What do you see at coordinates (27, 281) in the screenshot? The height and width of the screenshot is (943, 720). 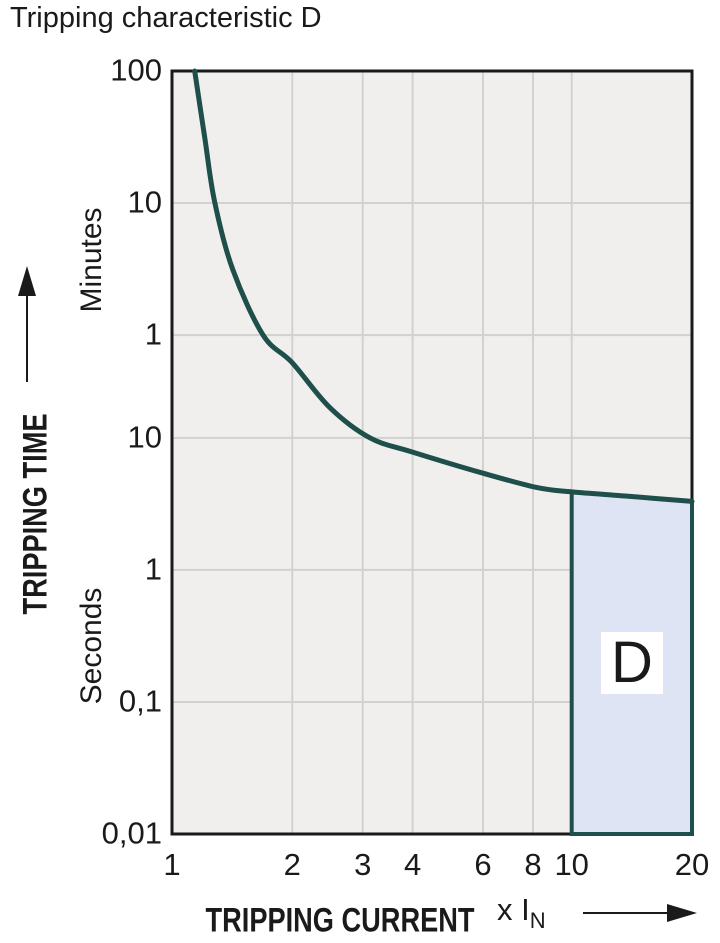 I see `tripping-time-arrow-head` at bounding box center [27, 281].